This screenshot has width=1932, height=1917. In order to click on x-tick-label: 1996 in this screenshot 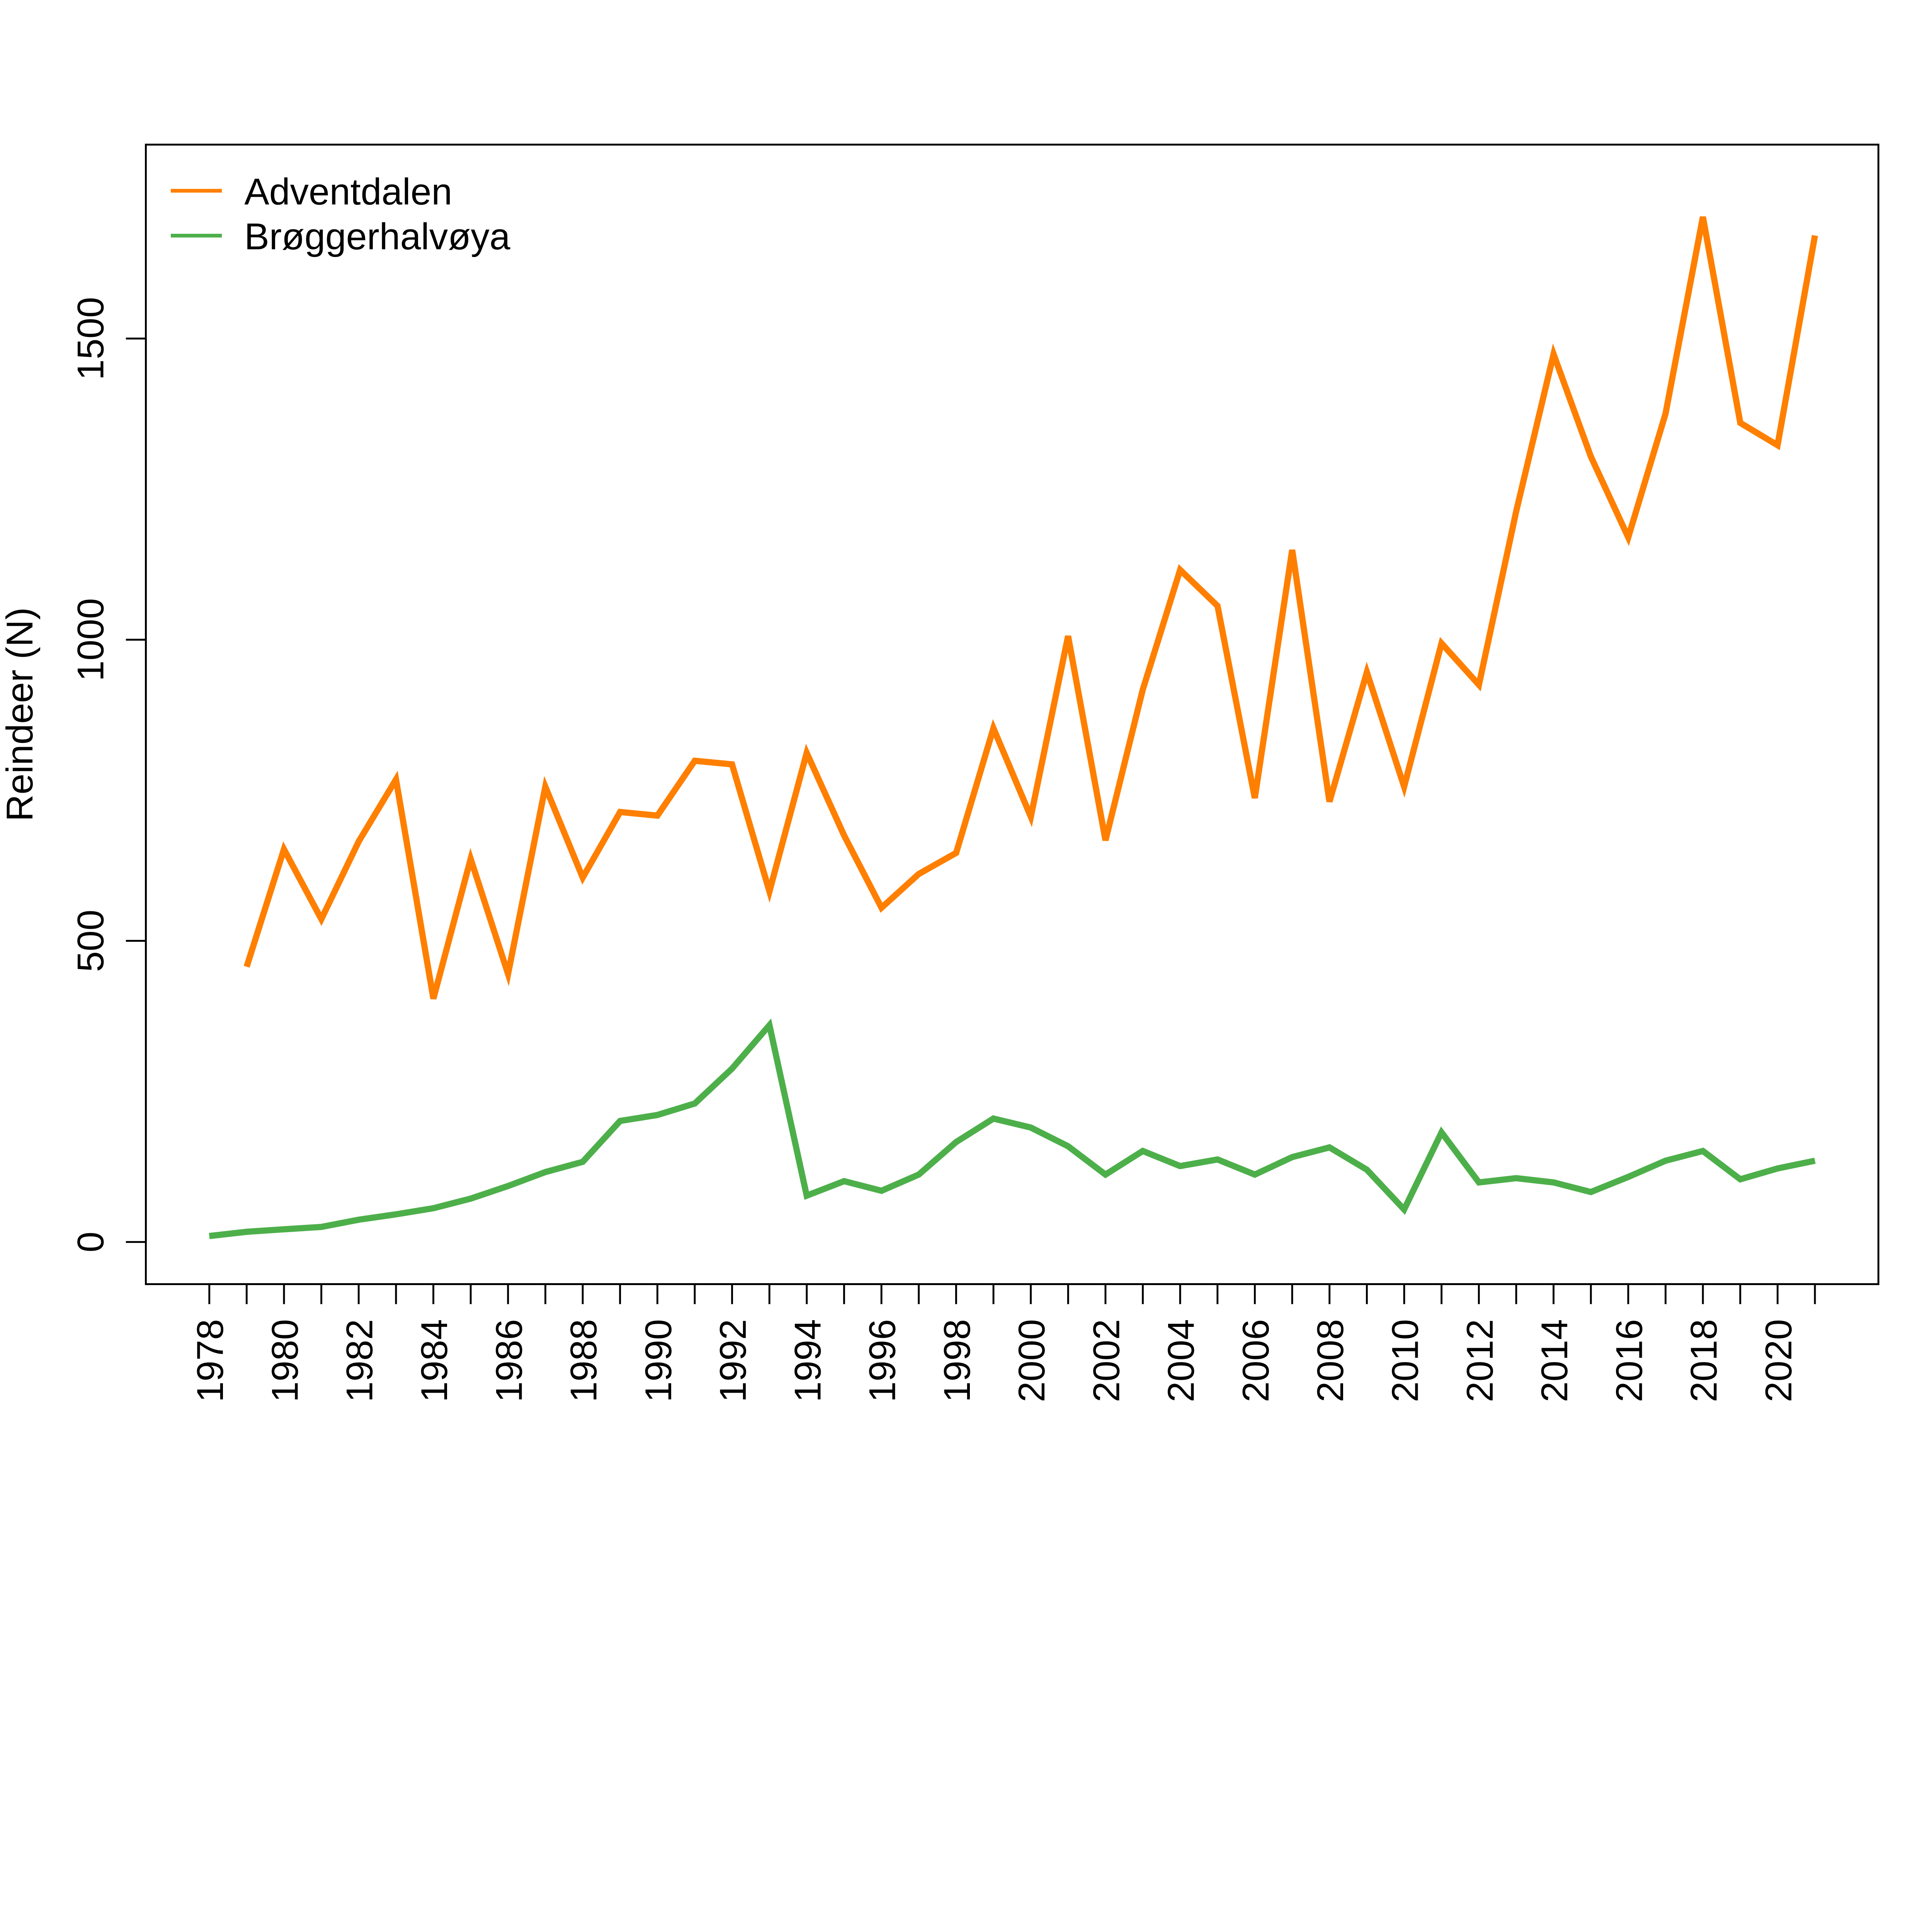, I will do `click(882, 1360)`.